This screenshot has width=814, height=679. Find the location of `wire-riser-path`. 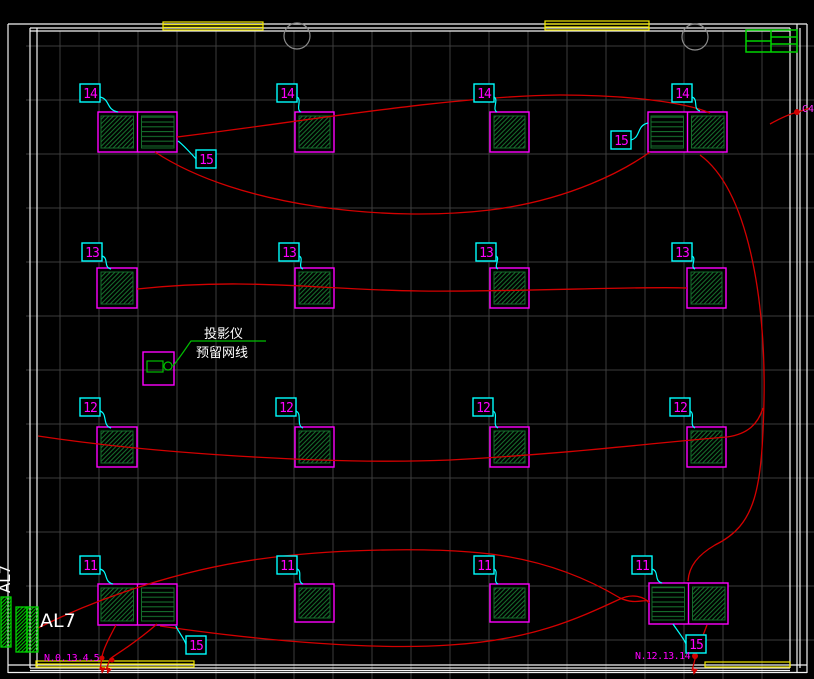

wire-riser-path is located at coordinates (131, 646).